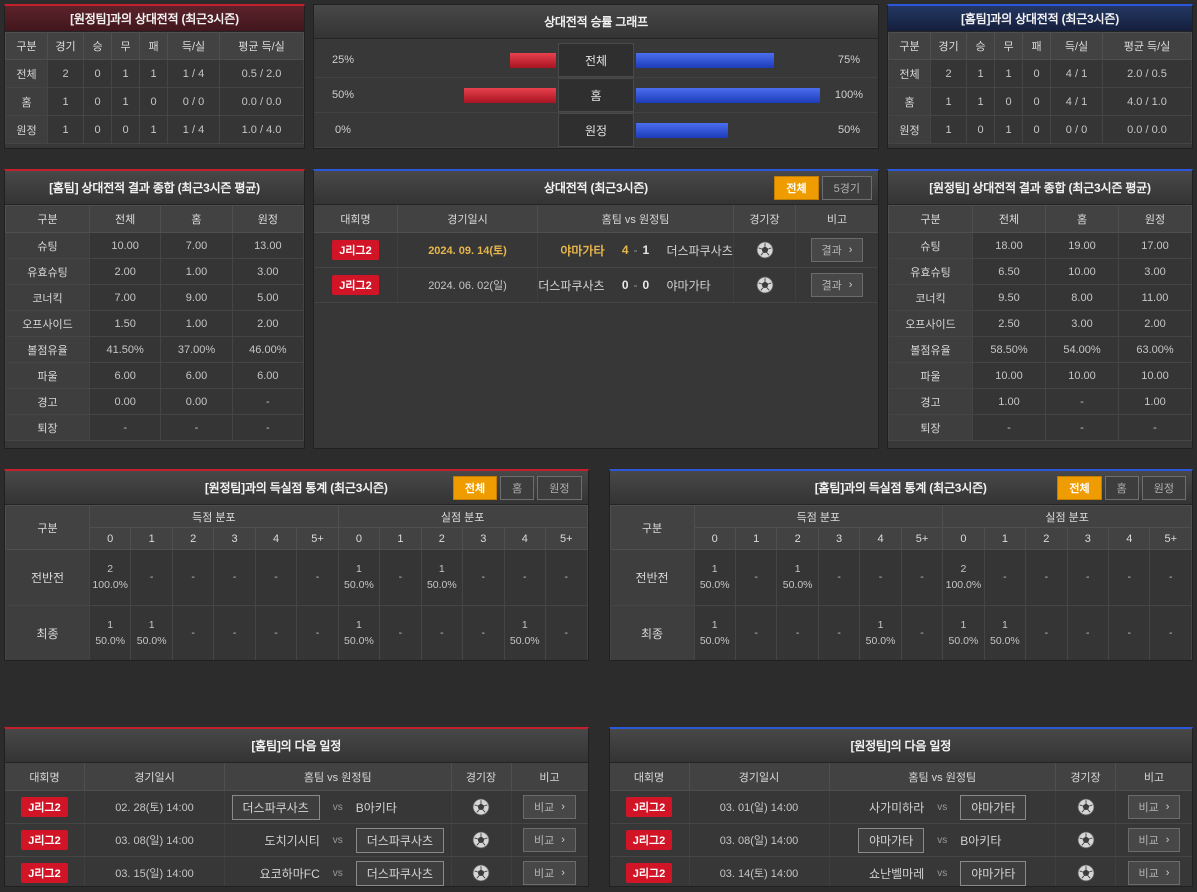 This screenshot has width=1197, height=892. I want to click on table-row: 퇴장 ---, so click(1040, 427).